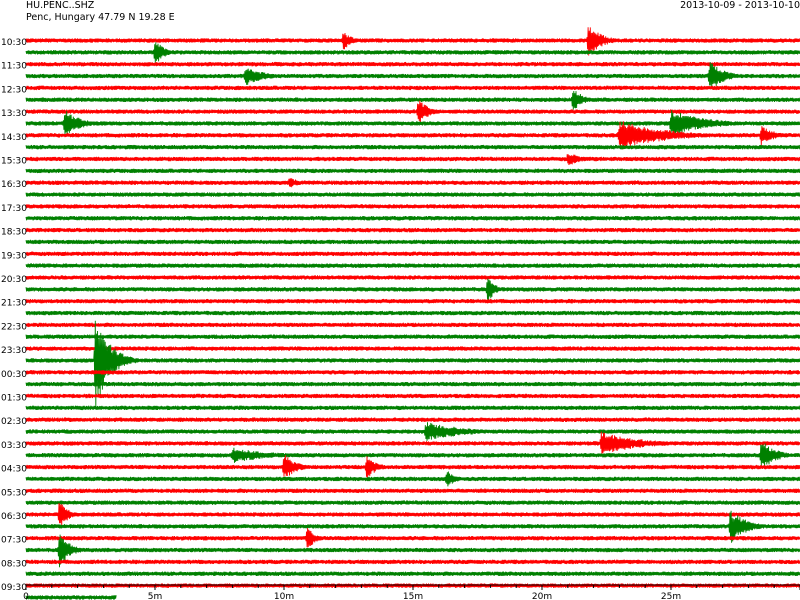 The width and height of the screenshot is (800, 600). What do you see at coordinates (14, 138) in the screenshot?
I see `row-time-label: 14:30` at bounding box center [14, 138].